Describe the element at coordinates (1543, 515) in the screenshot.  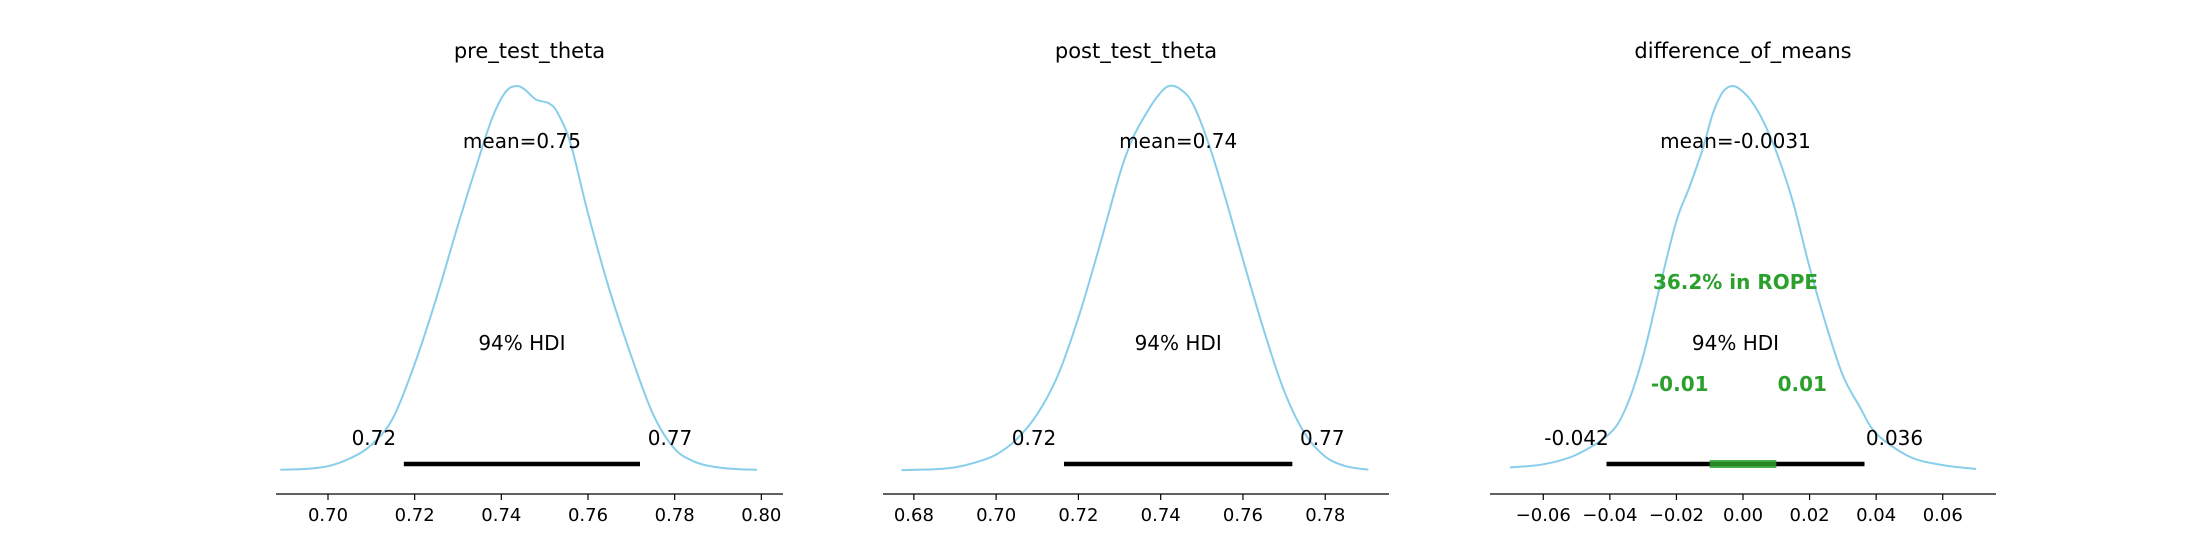
I see `x-tick-label: −0.06` at that location.